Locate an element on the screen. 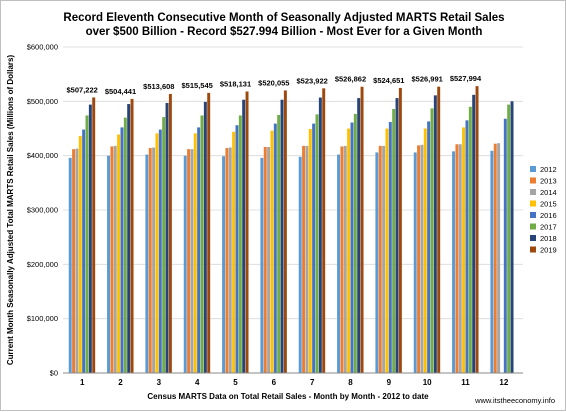 This screenshot has width=566, height=412. x-tick-label: 6 is located at coordinates (274, 382).